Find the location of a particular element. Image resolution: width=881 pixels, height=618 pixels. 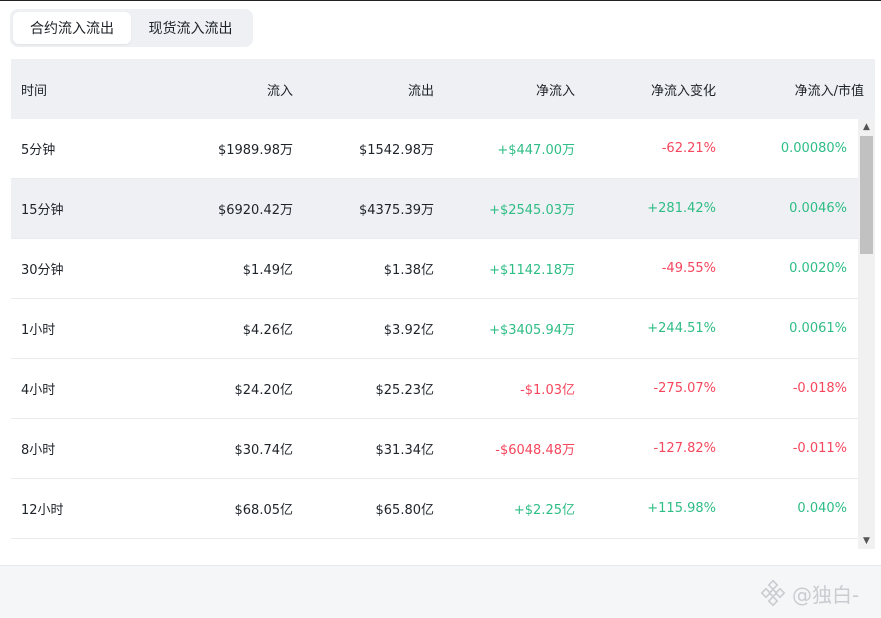

scrollbar-thumb is located at coordinates (866, 195).